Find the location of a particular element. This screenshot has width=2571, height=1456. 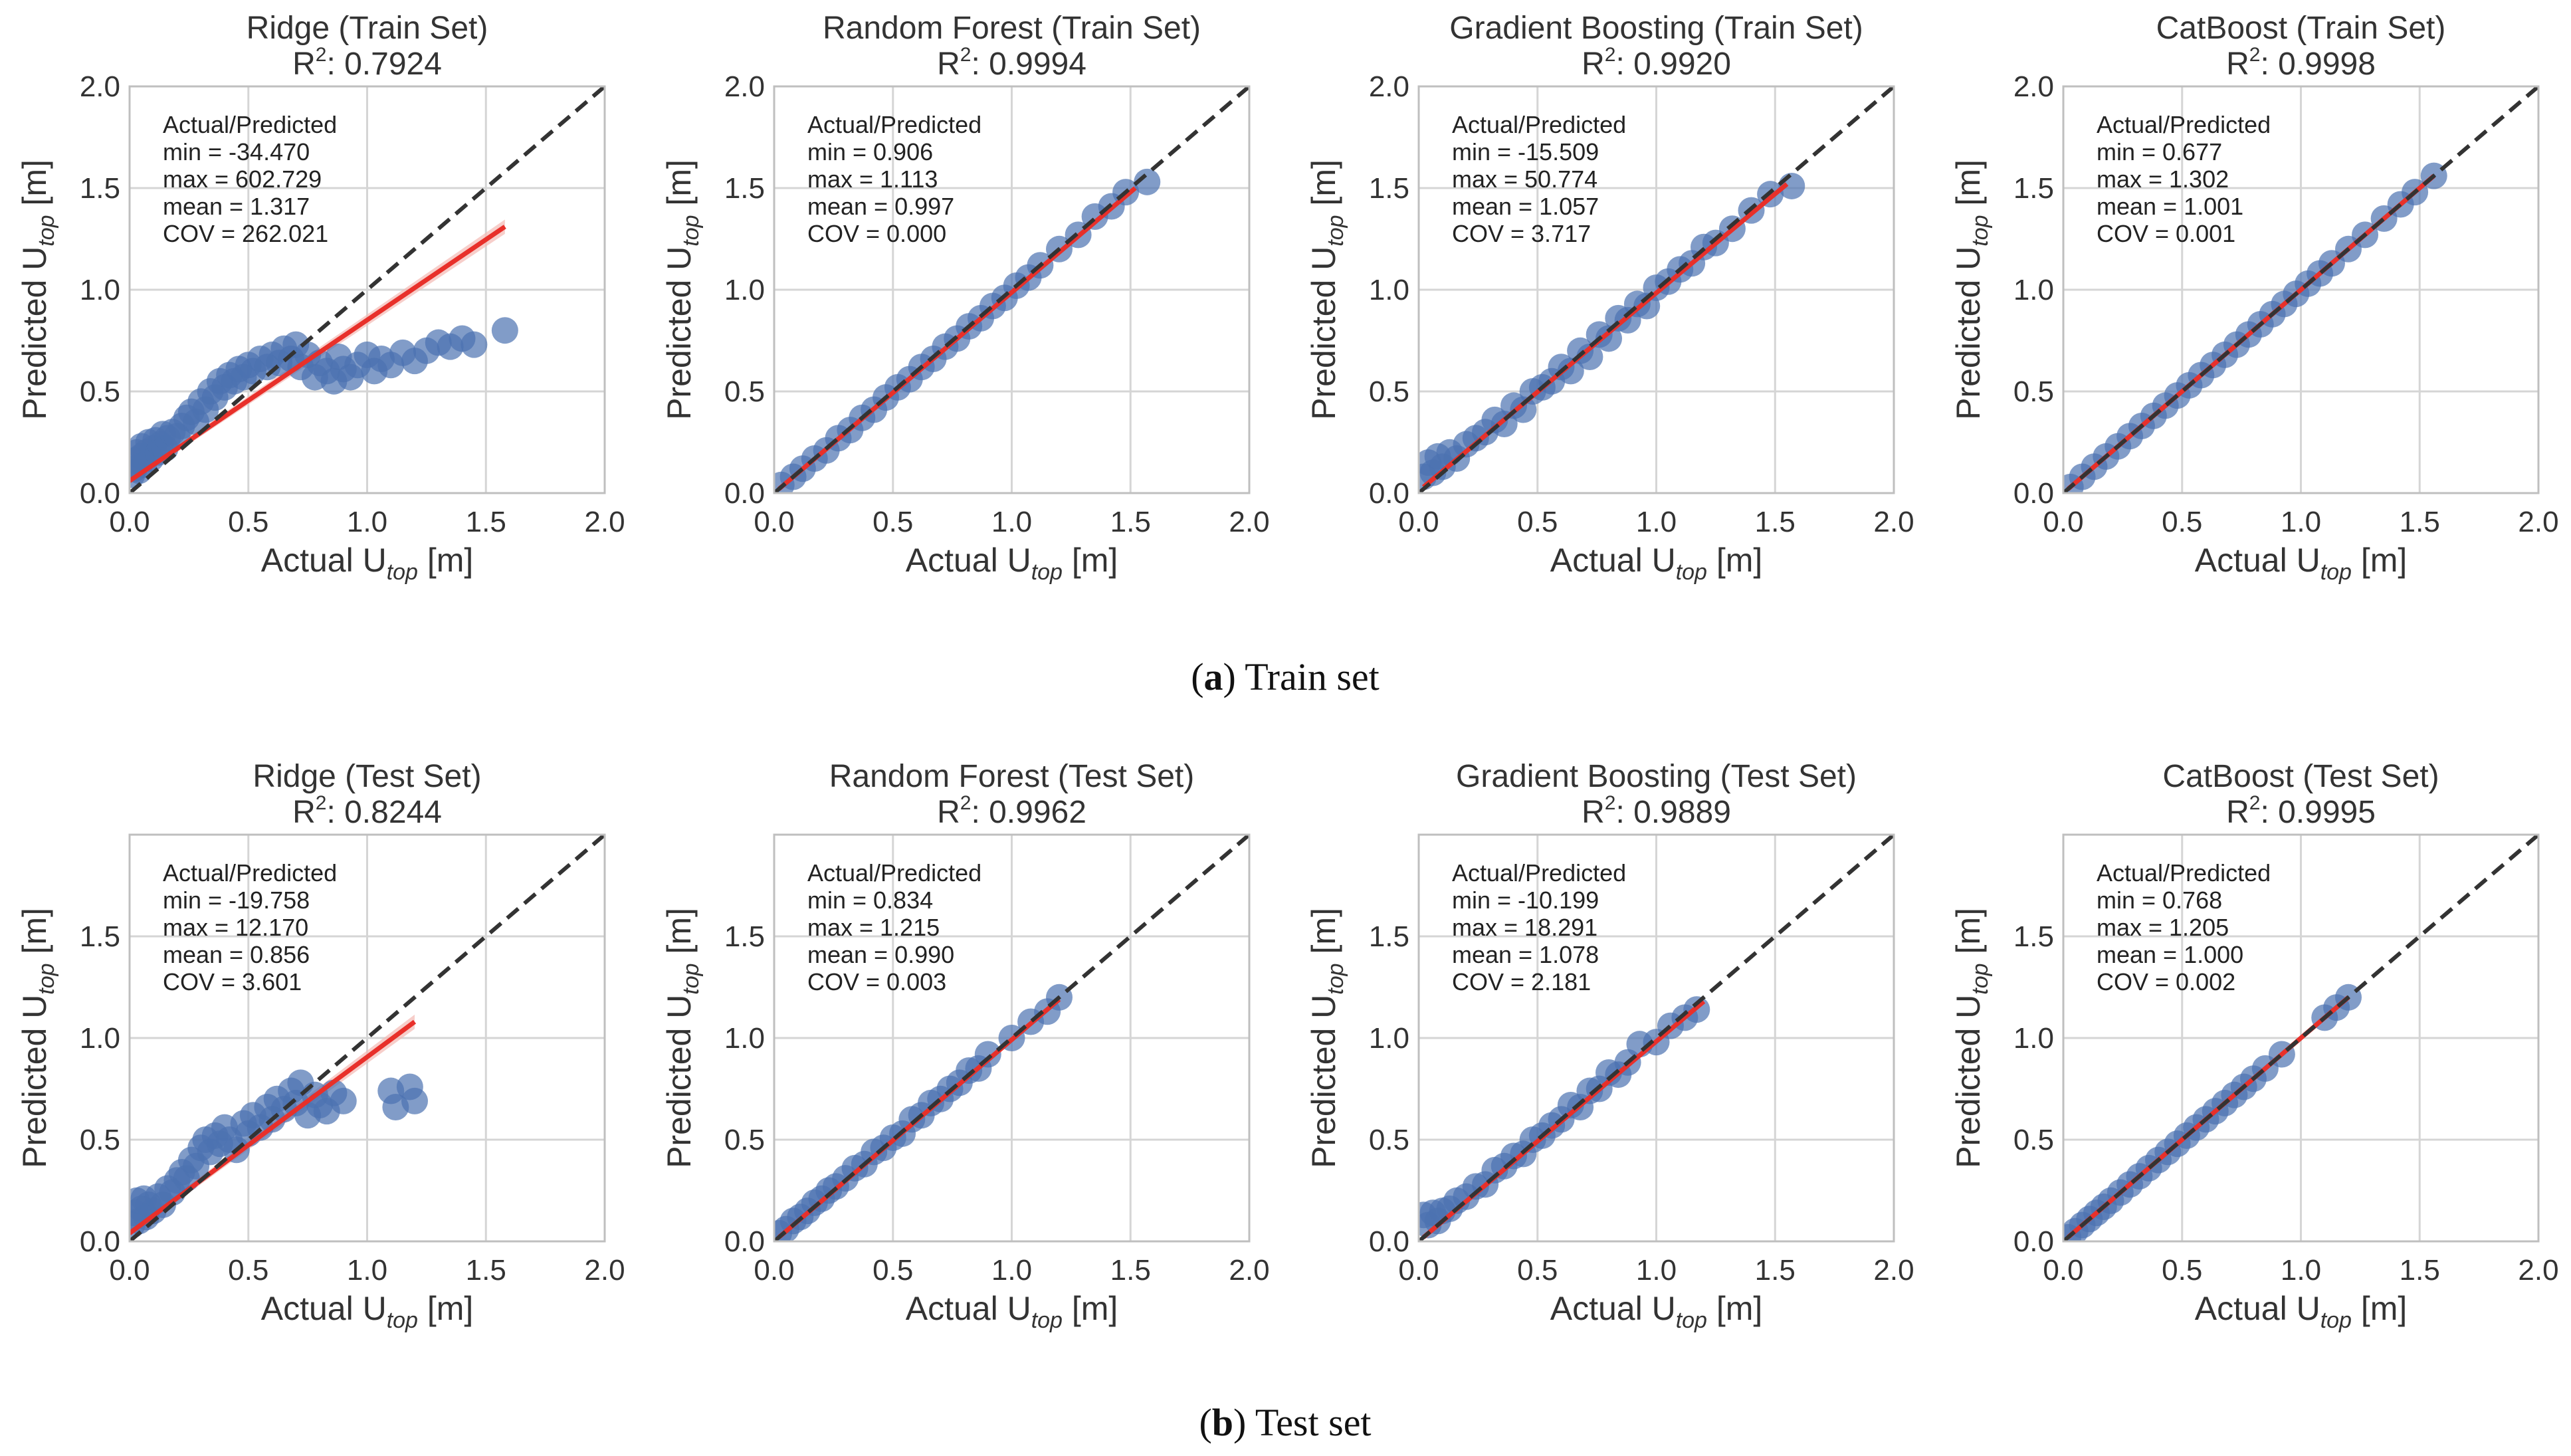

y-tick-label: 0.0 is located at coordinates (2033, 493).